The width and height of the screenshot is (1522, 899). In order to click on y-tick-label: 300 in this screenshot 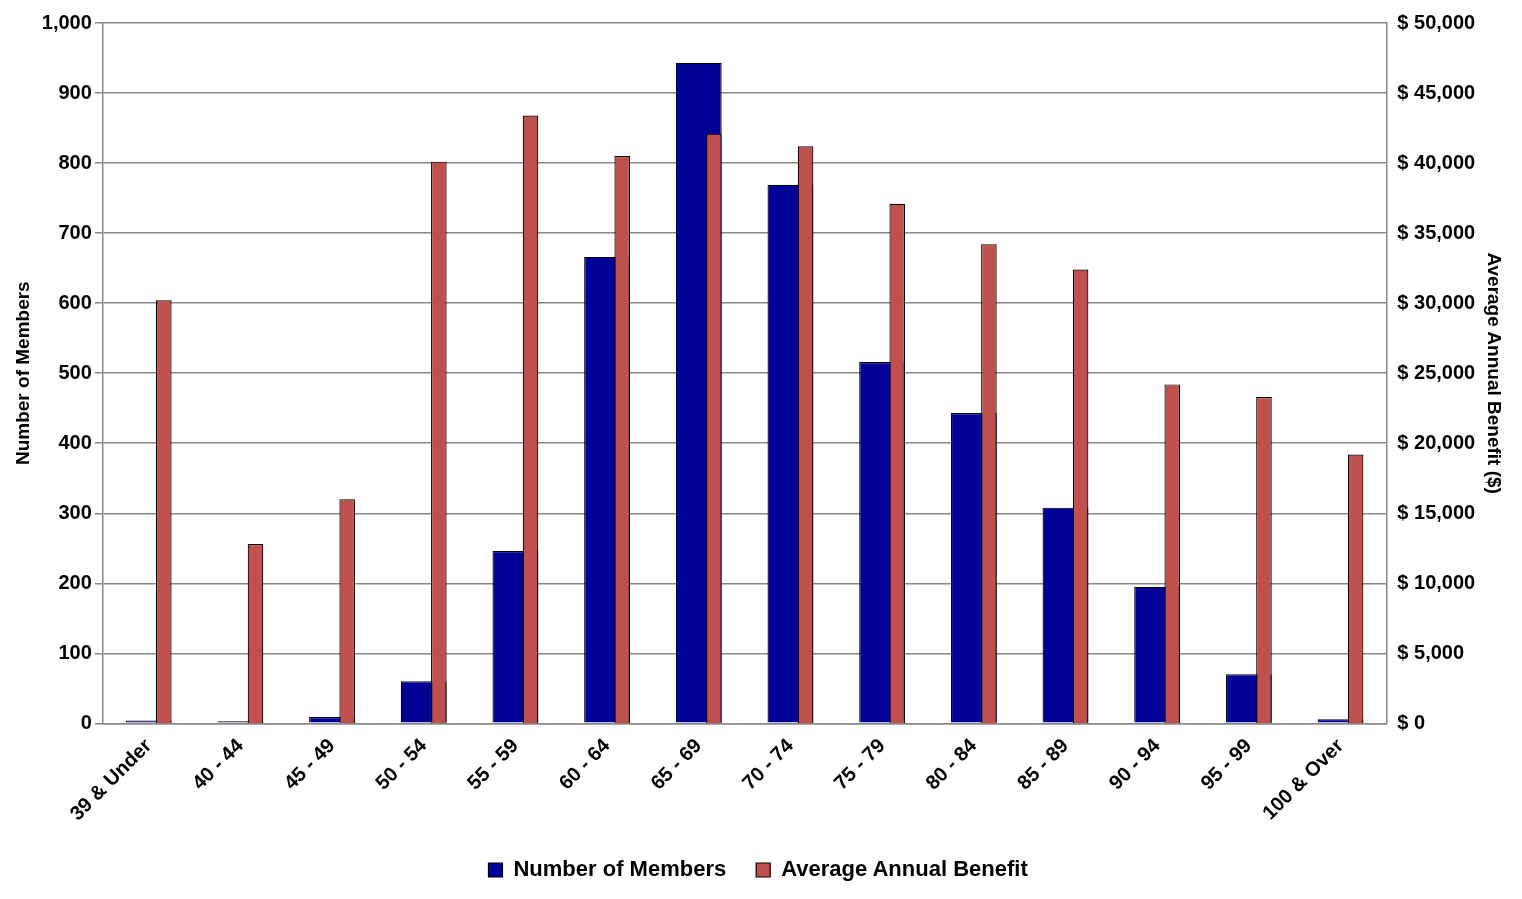, I will do `click(75, 511)`.